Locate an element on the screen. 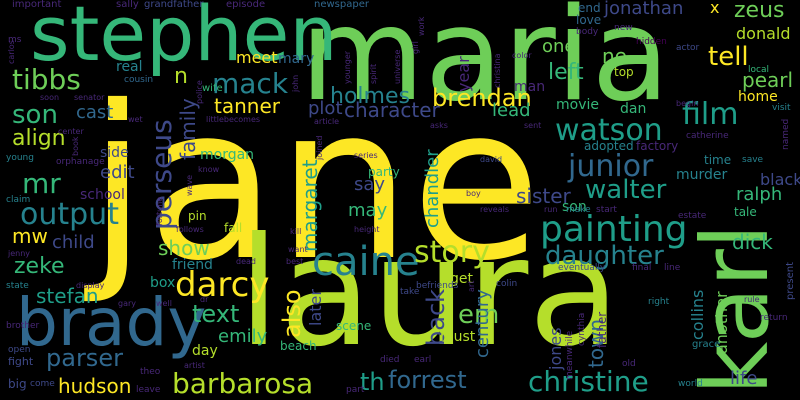 The height and width of the screenshot is (400, 800). word-year: year is located at coordinates (463, 74).